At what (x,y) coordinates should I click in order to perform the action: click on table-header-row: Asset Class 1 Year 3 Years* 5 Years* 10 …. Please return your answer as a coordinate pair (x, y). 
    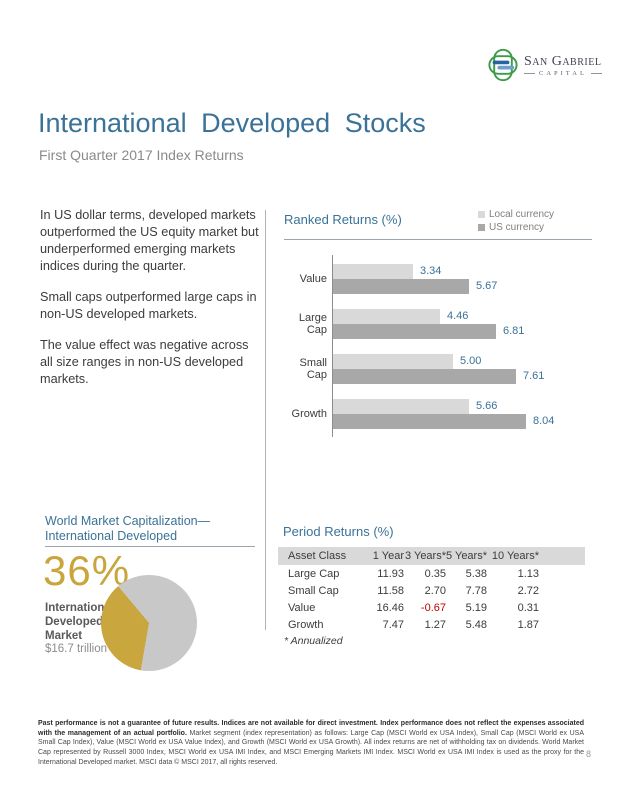
    Looking at the image, I should click on (431, 556).